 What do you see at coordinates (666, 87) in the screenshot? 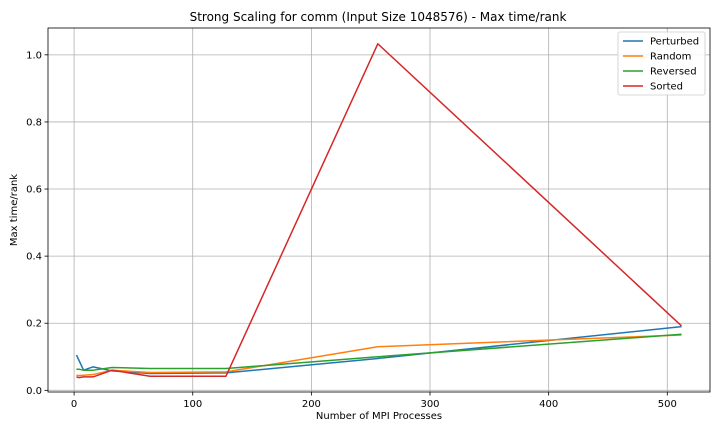
I see `legend-label-sorted: Sorted` at bounding box center [666, 87].